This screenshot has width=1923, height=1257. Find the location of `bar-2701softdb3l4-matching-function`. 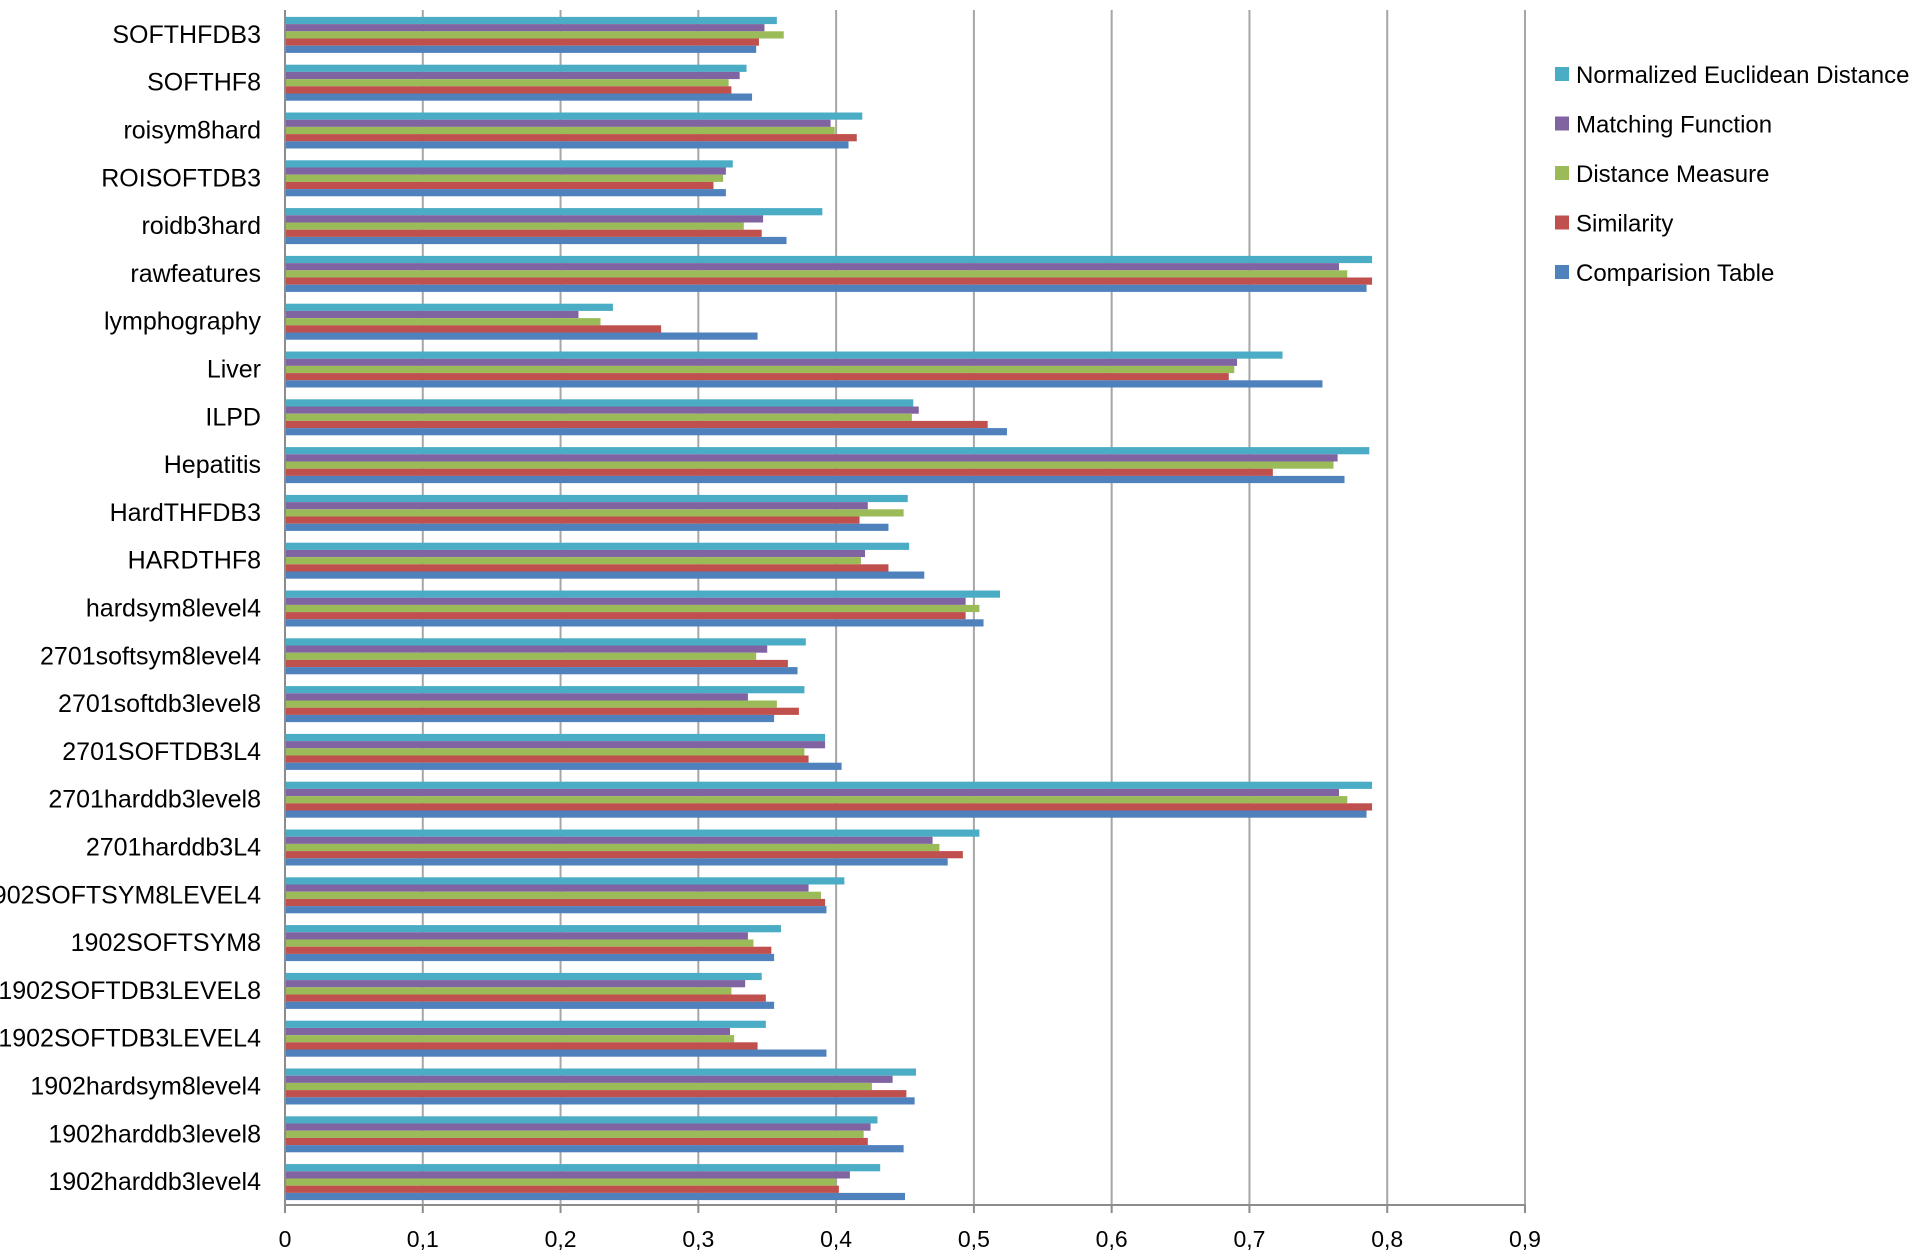

bar-2701softdb3l4-matching-function is located at coordinates (556, 745).